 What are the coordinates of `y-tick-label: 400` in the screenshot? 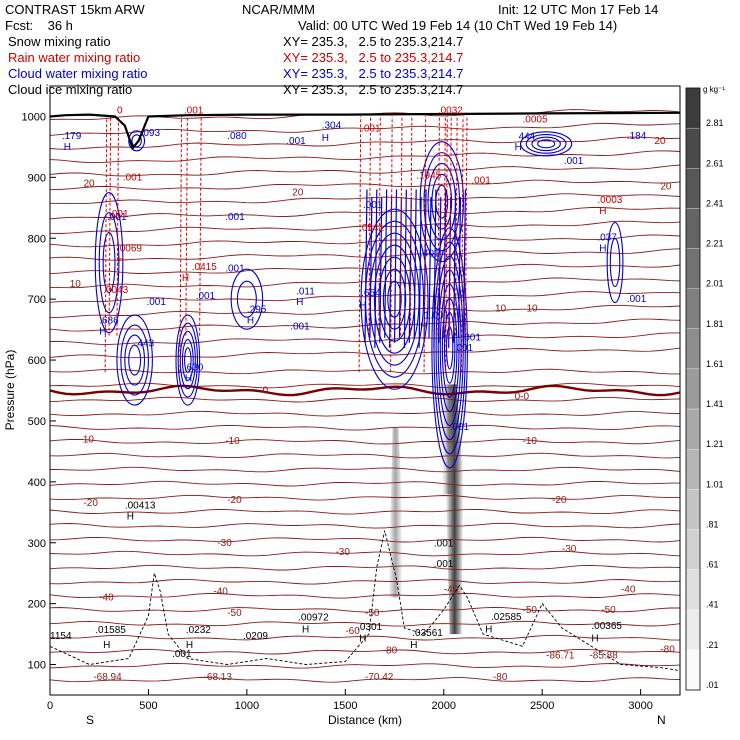 It's located at (37, 483).